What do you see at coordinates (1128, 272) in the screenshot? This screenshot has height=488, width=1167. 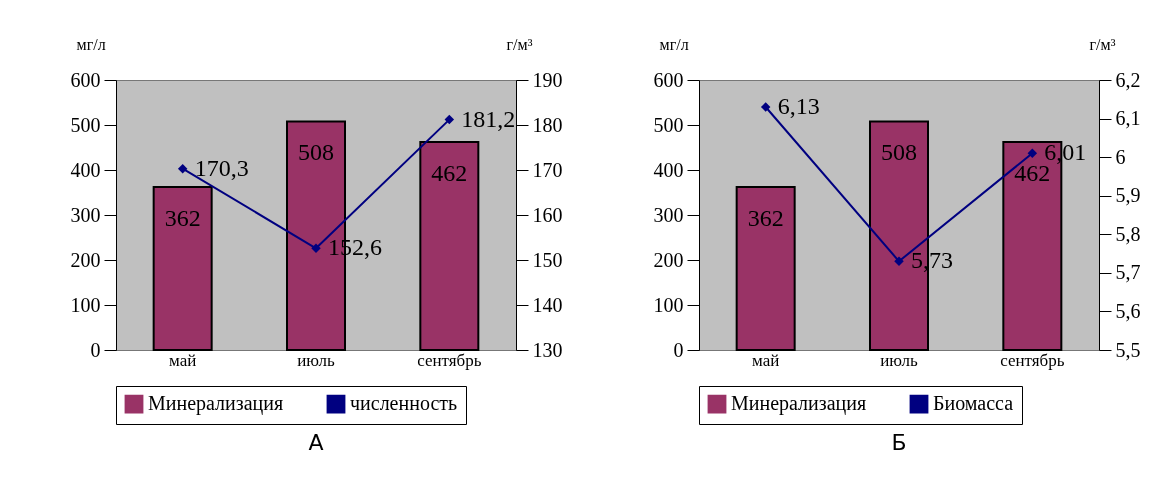 I see `y2-tick-label: 5,7` at bounding box center [1128, 272].